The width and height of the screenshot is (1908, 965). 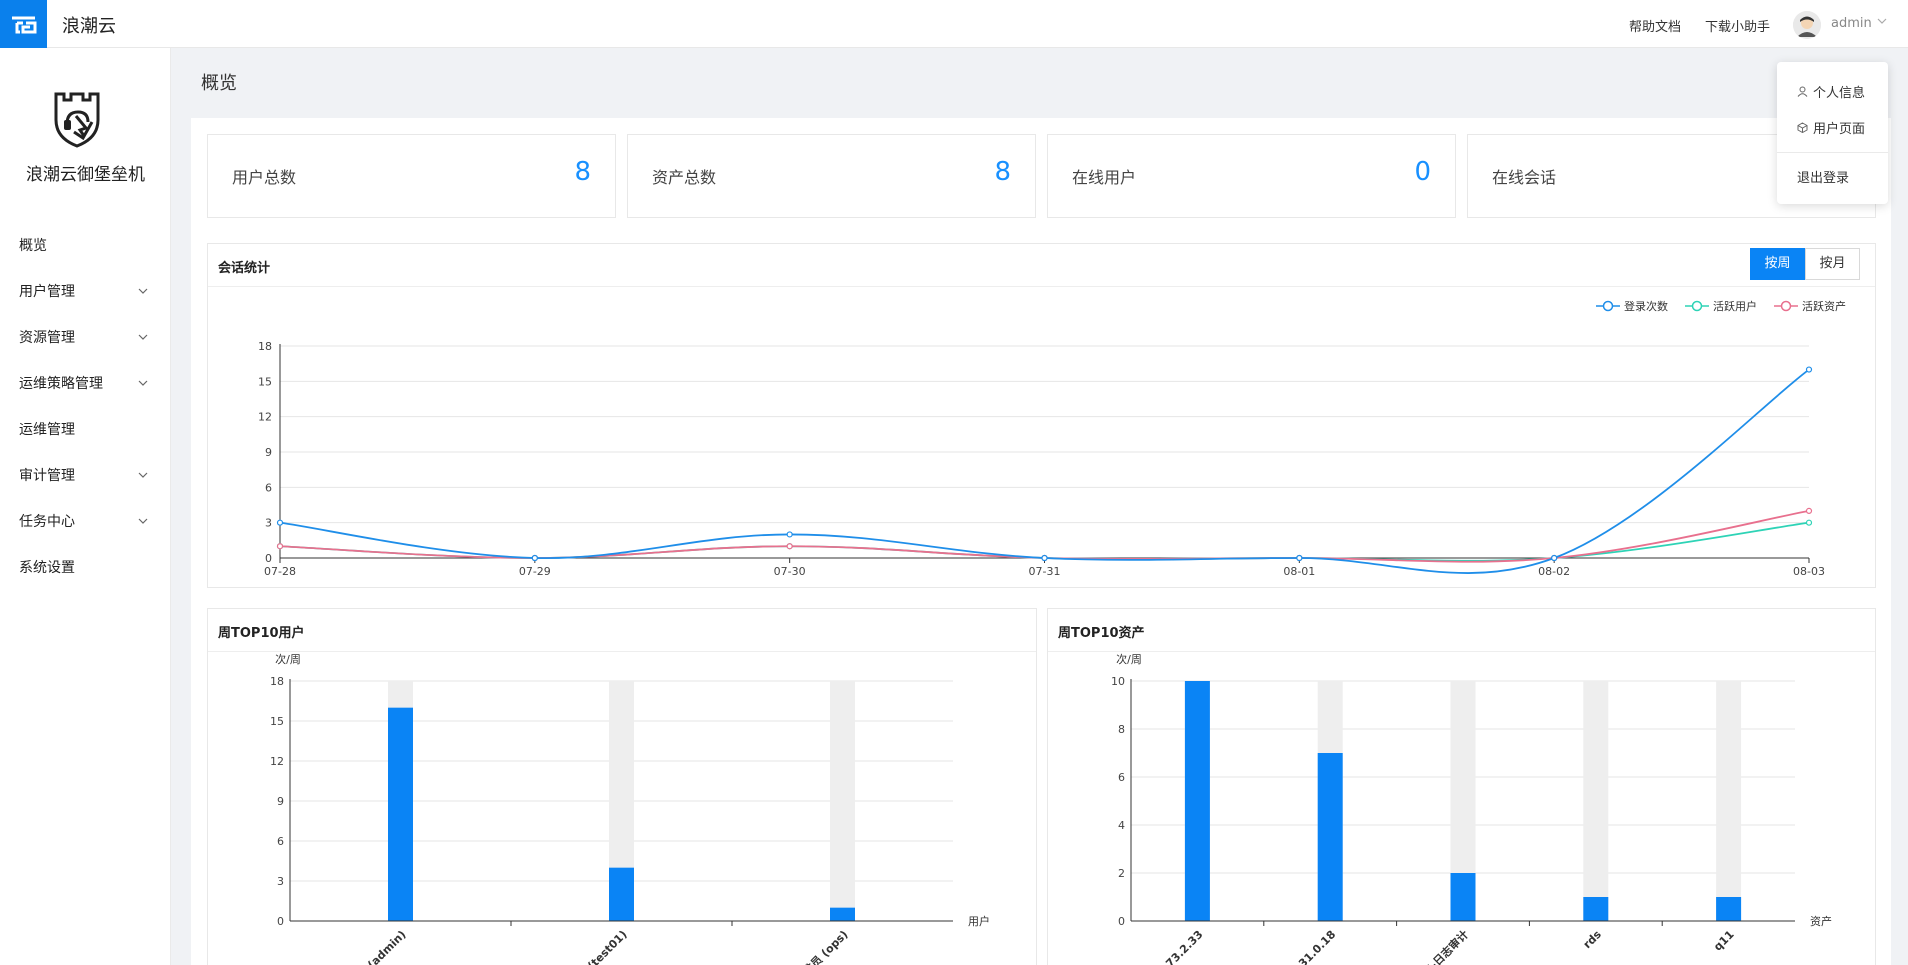 I want to click on sidebar-item-label: 运维管理, so click(x=47, y=430).